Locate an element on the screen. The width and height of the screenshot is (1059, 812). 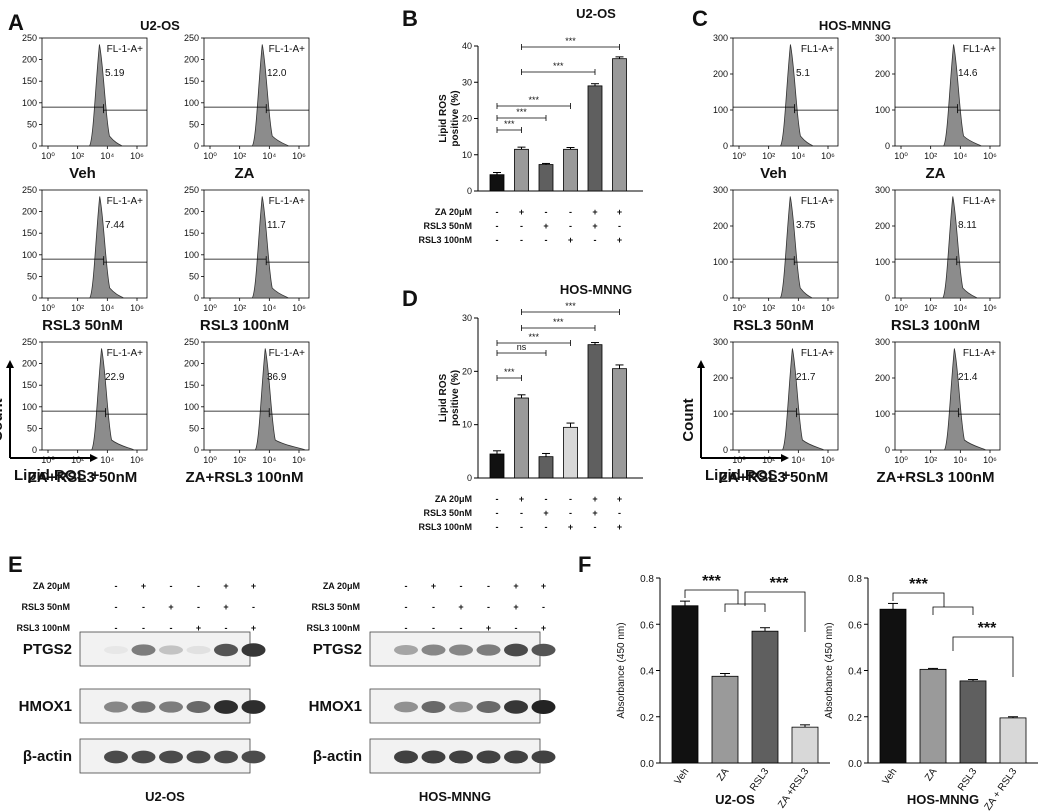
protein-label: β-actin is located at coordinates (337, 756).